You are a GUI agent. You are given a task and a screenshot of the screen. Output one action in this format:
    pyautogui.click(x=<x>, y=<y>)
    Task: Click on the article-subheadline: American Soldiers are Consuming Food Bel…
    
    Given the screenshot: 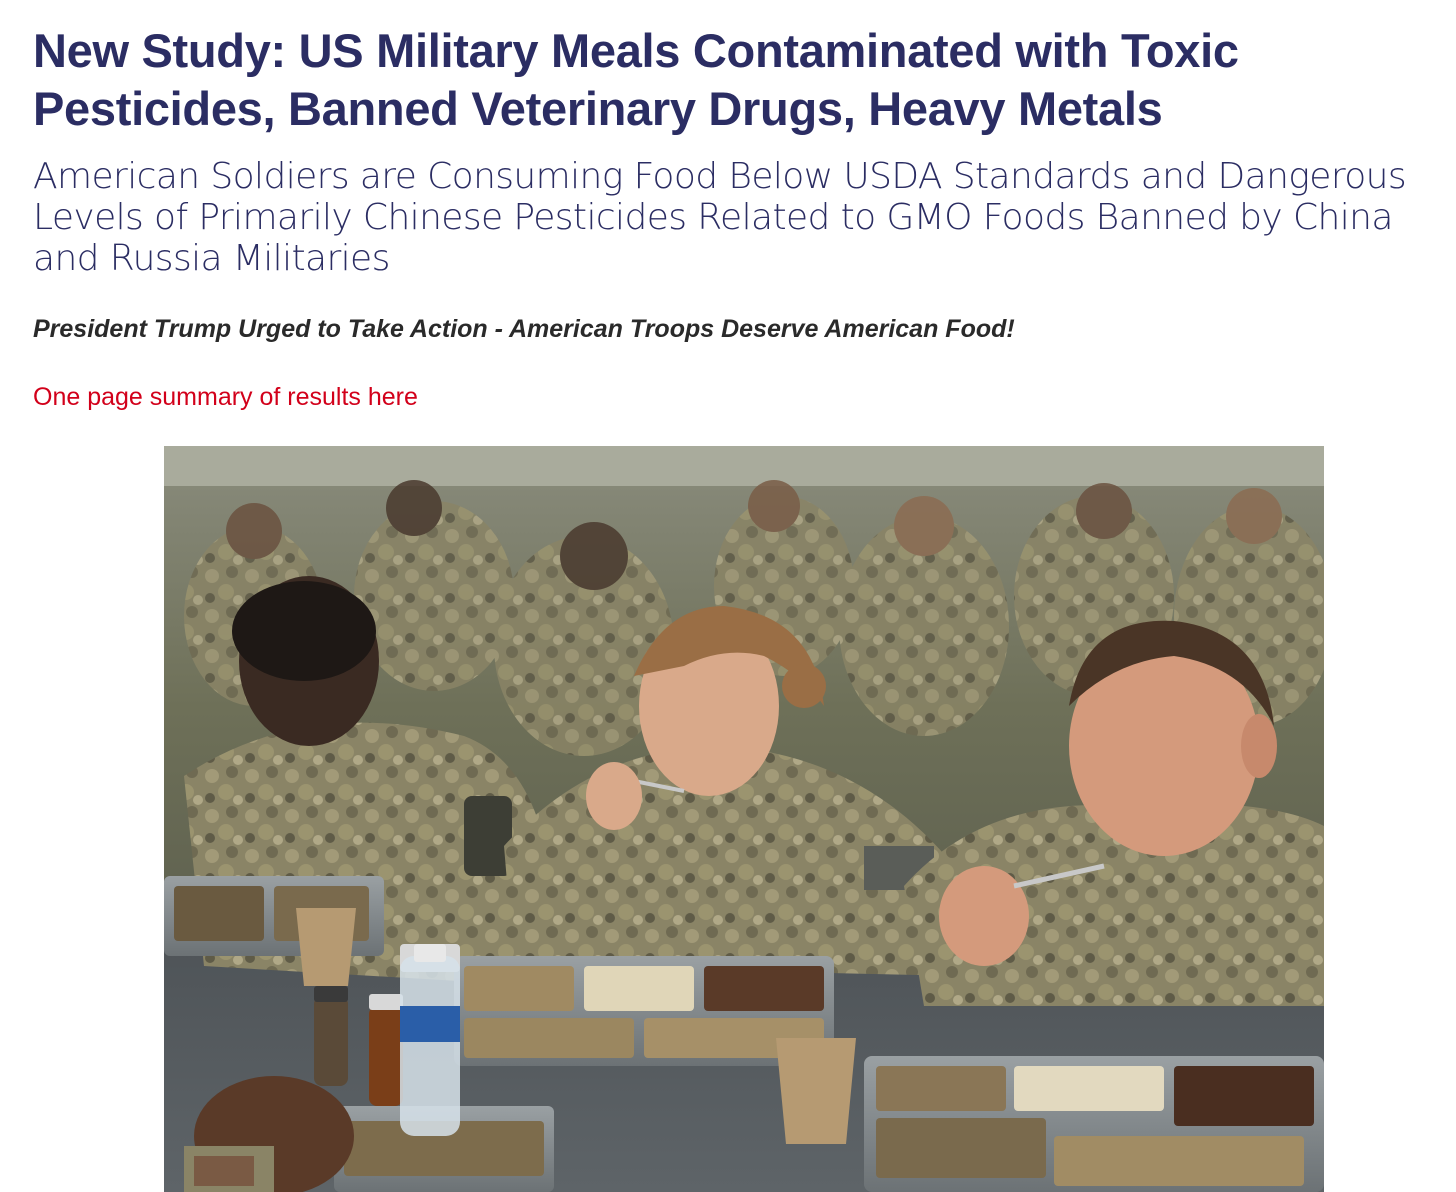 What is the action you would take?
    pyautogui.click(x=720, y=217)
    